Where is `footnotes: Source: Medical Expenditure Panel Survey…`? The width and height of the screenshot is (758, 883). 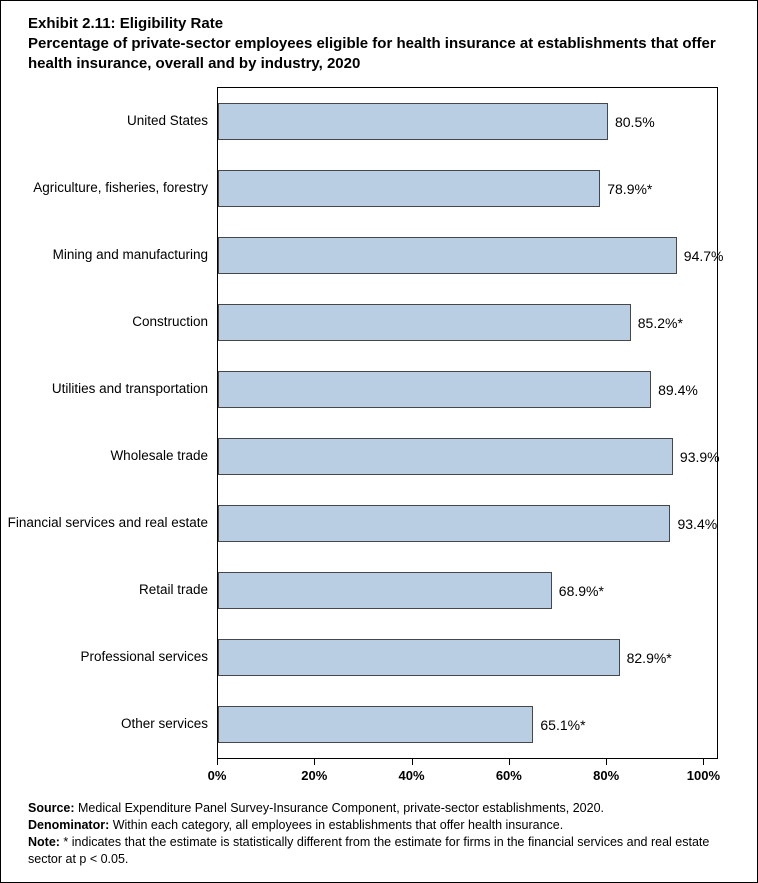 footnotes: Source: Medical Expenditure Panel Survey… is located at coordinates (379, 833).